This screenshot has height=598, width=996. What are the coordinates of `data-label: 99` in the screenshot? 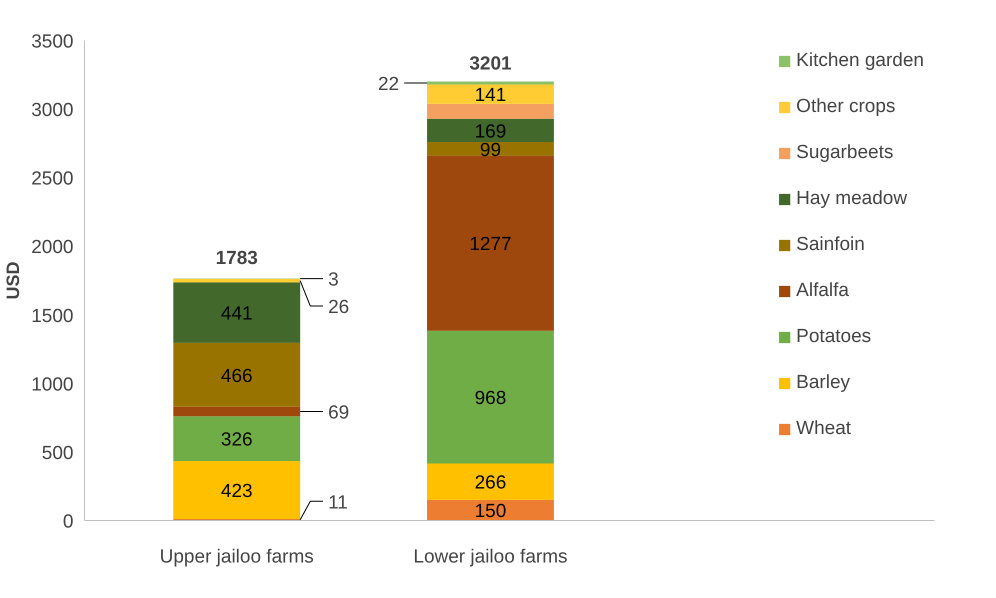 It's located at (491, 150).